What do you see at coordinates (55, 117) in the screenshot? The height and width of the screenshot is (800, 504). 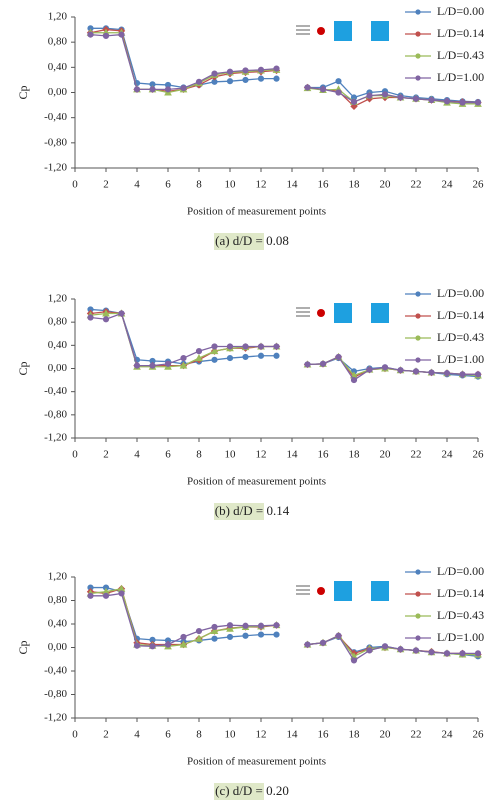 I see `y-tick-label: -0,40` at bounding box center [55, 117].